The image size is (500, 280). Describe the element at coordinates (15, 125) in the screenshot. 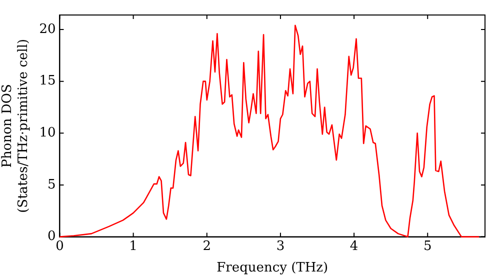

I see `y-axis-title: Phonon DOS (States/THz·primitive cell)` at that location.